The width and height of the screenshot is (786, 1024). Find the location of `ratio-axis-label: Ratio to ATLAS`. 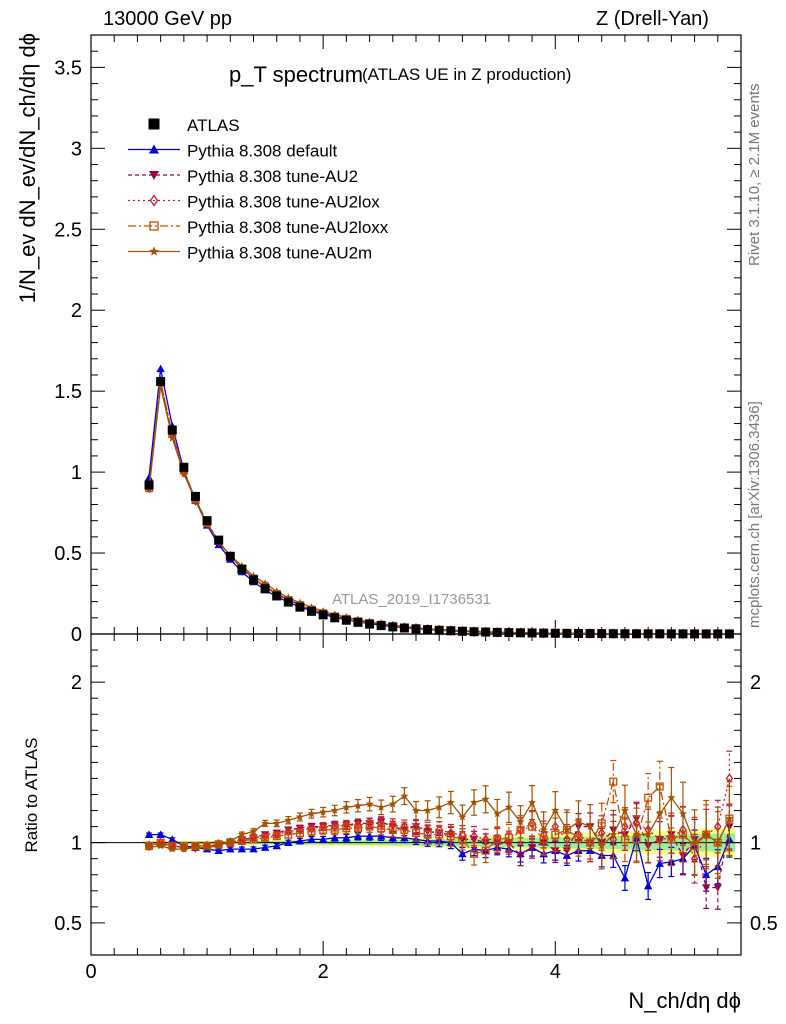

ratio-axis-label: Ratio to ATLAS is located at coordinates (31, 795).